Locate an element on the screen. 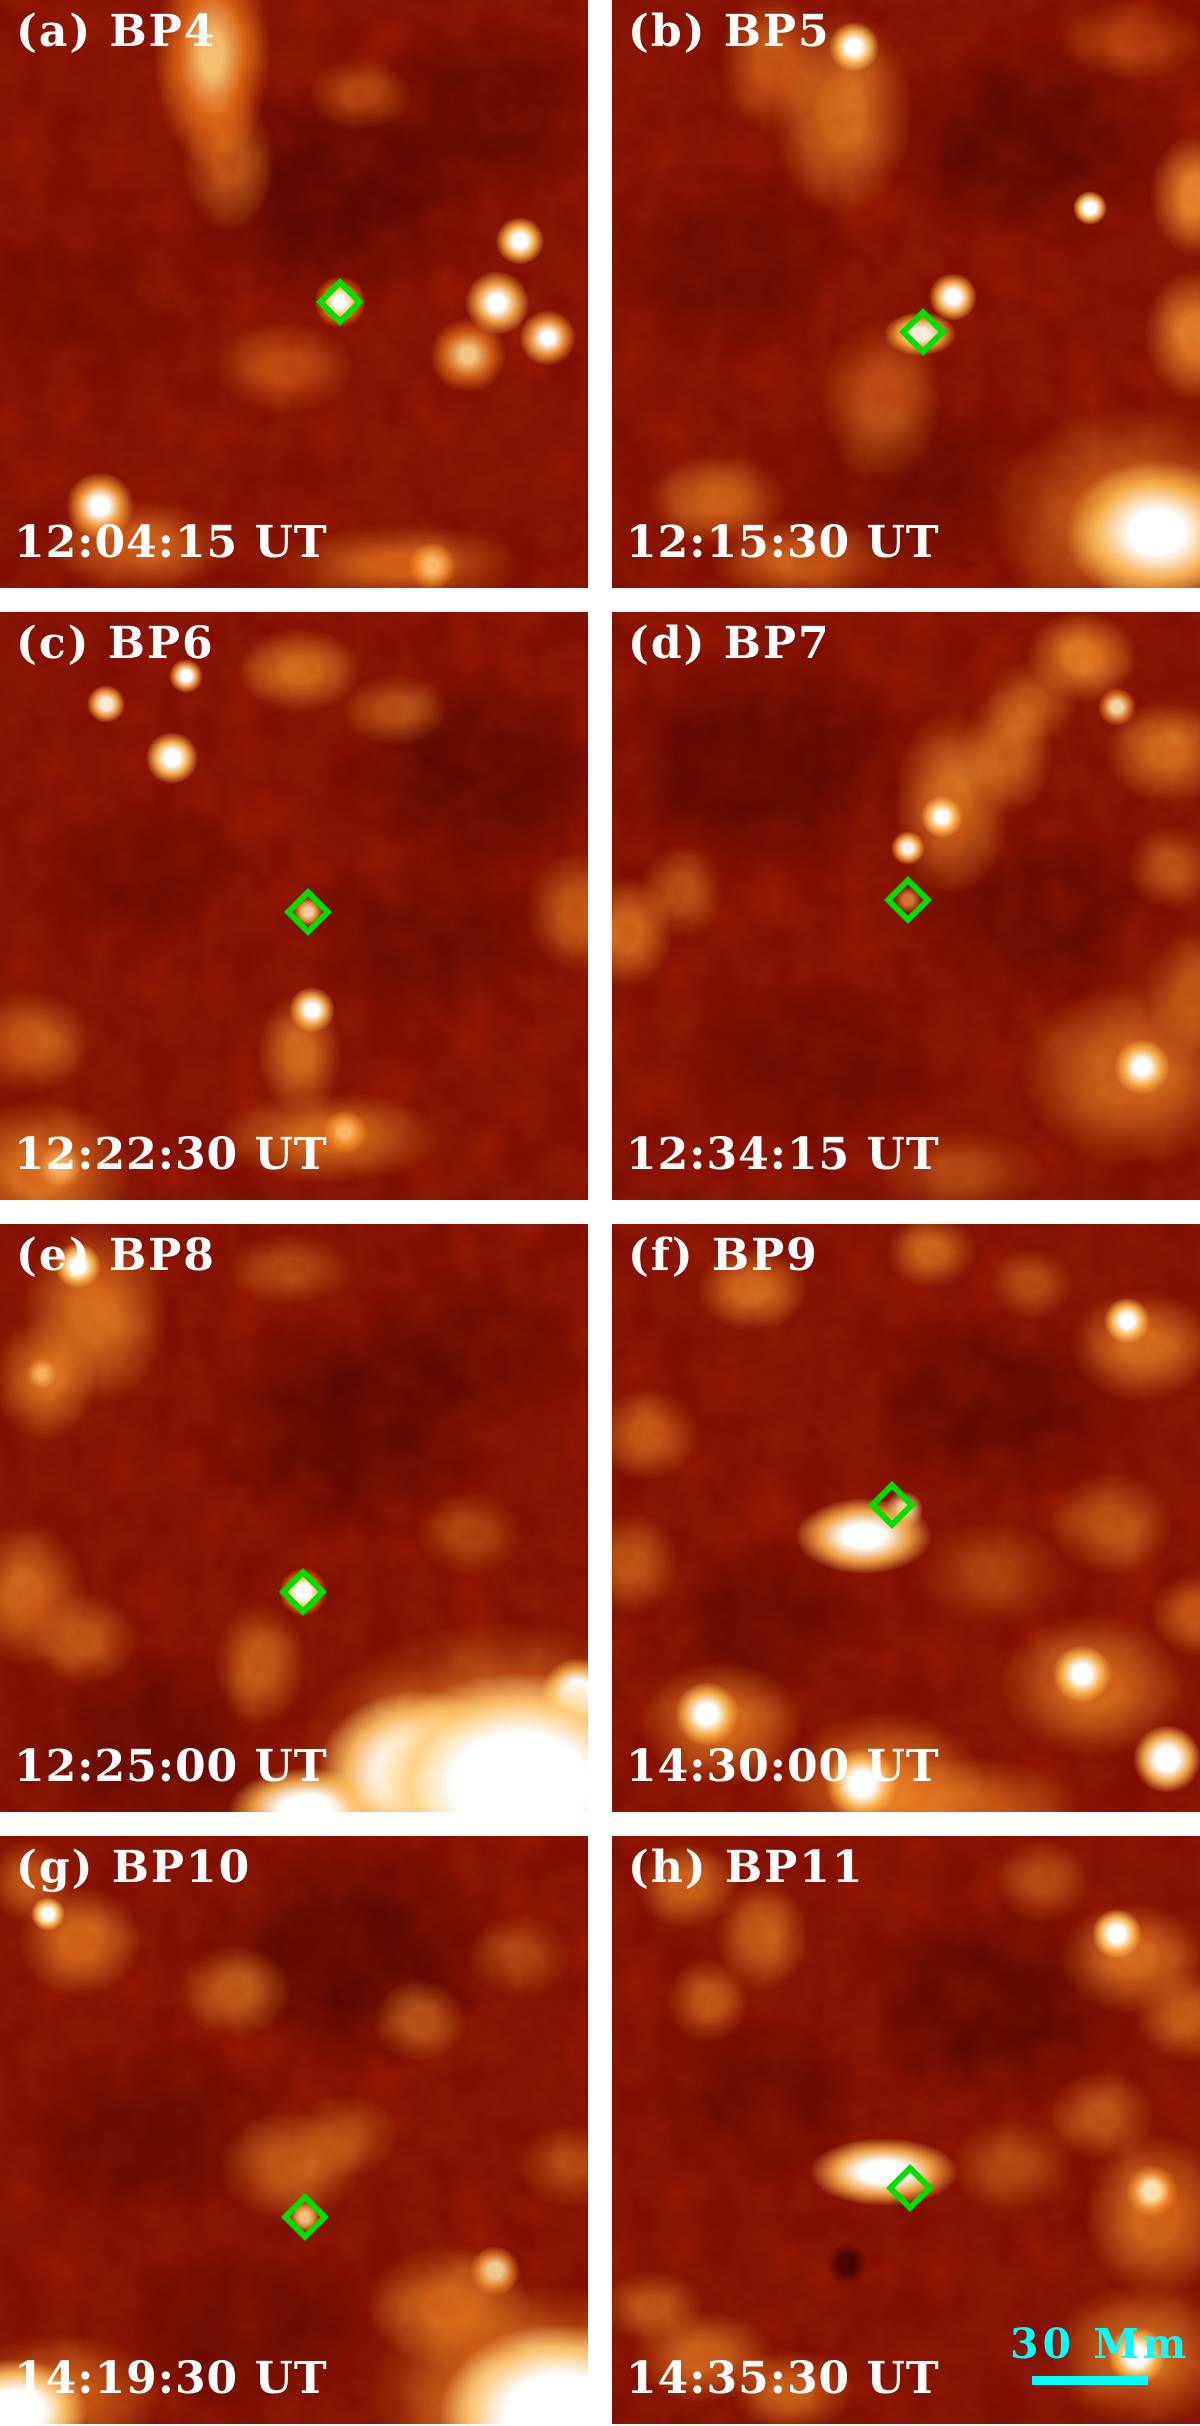 The width and height of the screenshot is (1200, 2426). panel-b: (b) BP5 12:15:30 UT is located at coordinates (906, 294).